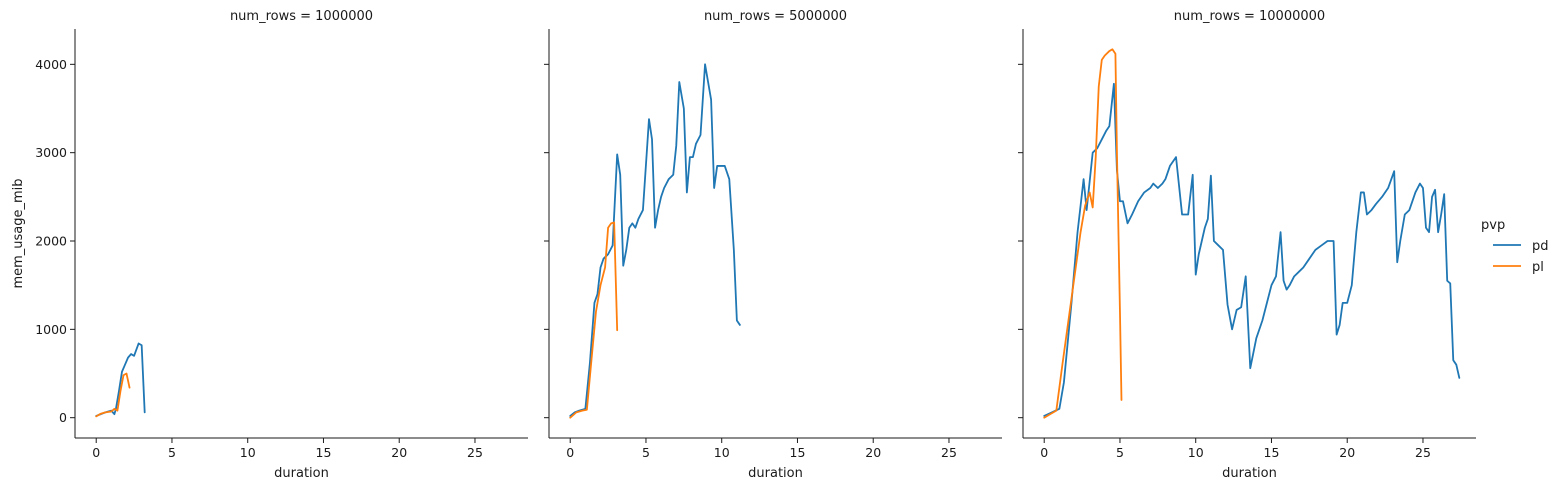  I want to click on panel-title: num_rows = 10000000, so click(1249, 16).